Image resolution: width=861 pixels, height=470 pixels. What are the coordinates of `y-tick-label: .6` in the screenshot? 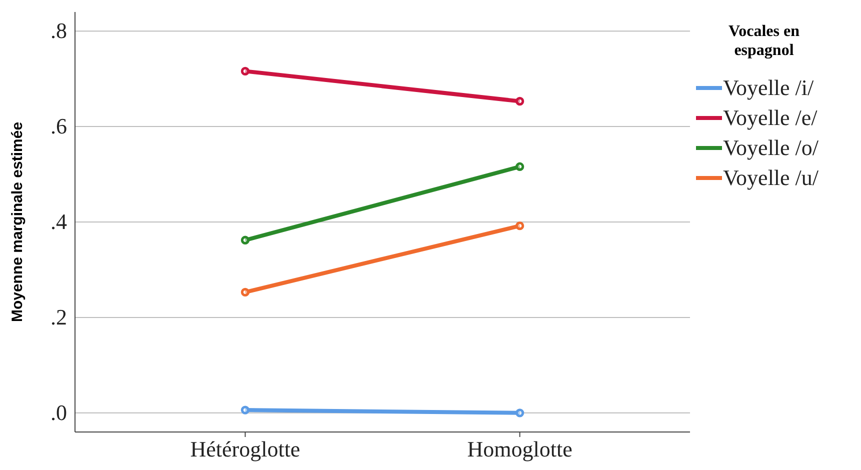 It's located at (58, 126).